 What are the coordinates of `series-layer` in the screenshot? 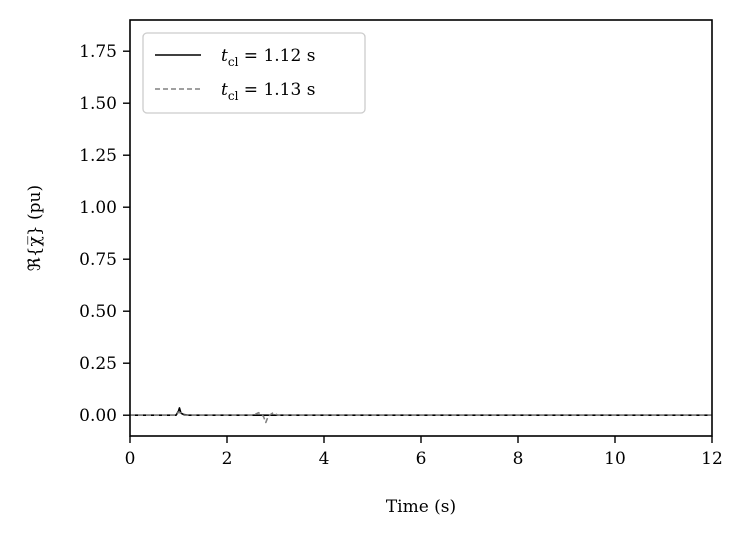 It's located at (421, 415).